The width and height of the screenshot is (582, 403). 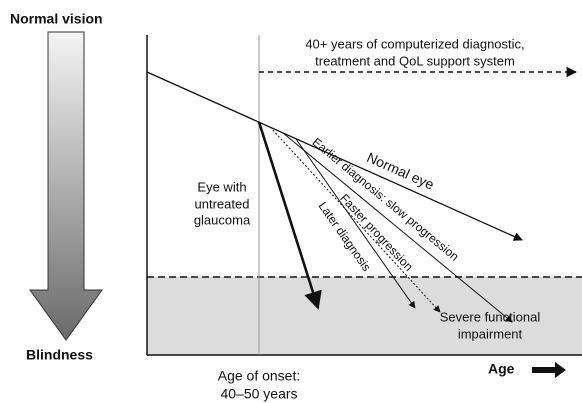 I want to click on onset-label: Age of onset:, so click(x=259, y=376).